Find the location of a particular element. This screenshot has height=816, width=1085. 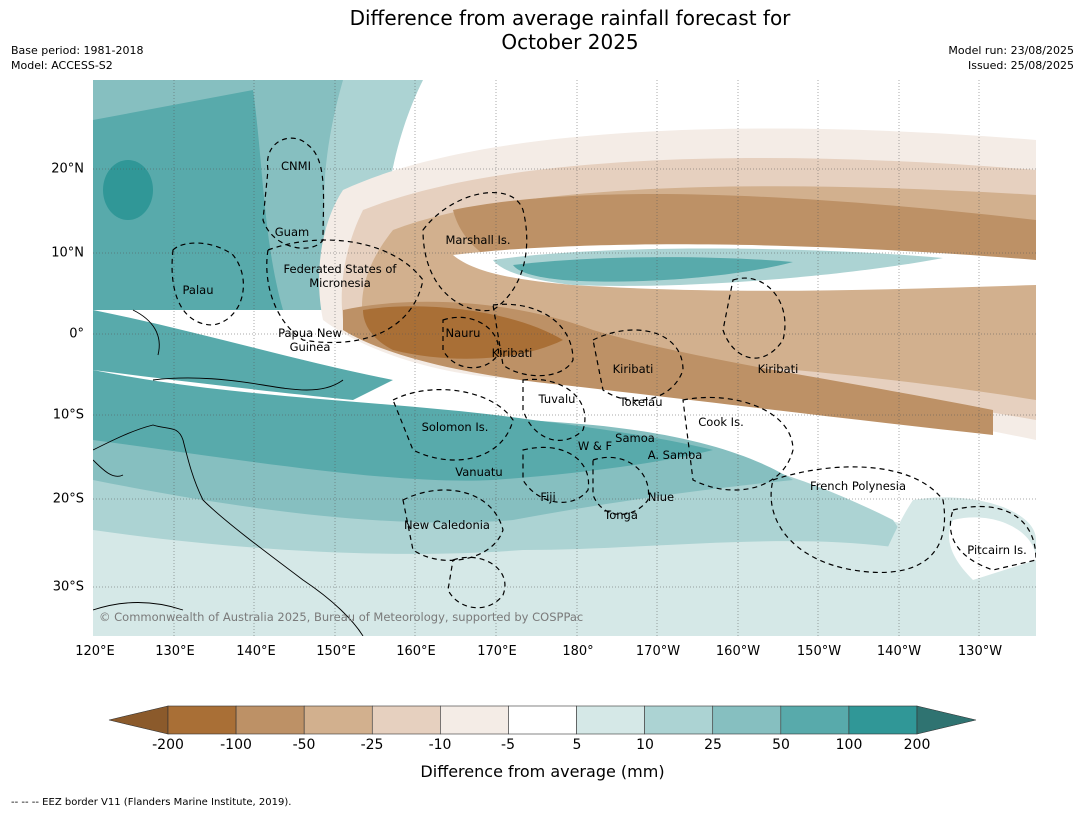

new-guinea-coast is located at coordinates (248, 384).